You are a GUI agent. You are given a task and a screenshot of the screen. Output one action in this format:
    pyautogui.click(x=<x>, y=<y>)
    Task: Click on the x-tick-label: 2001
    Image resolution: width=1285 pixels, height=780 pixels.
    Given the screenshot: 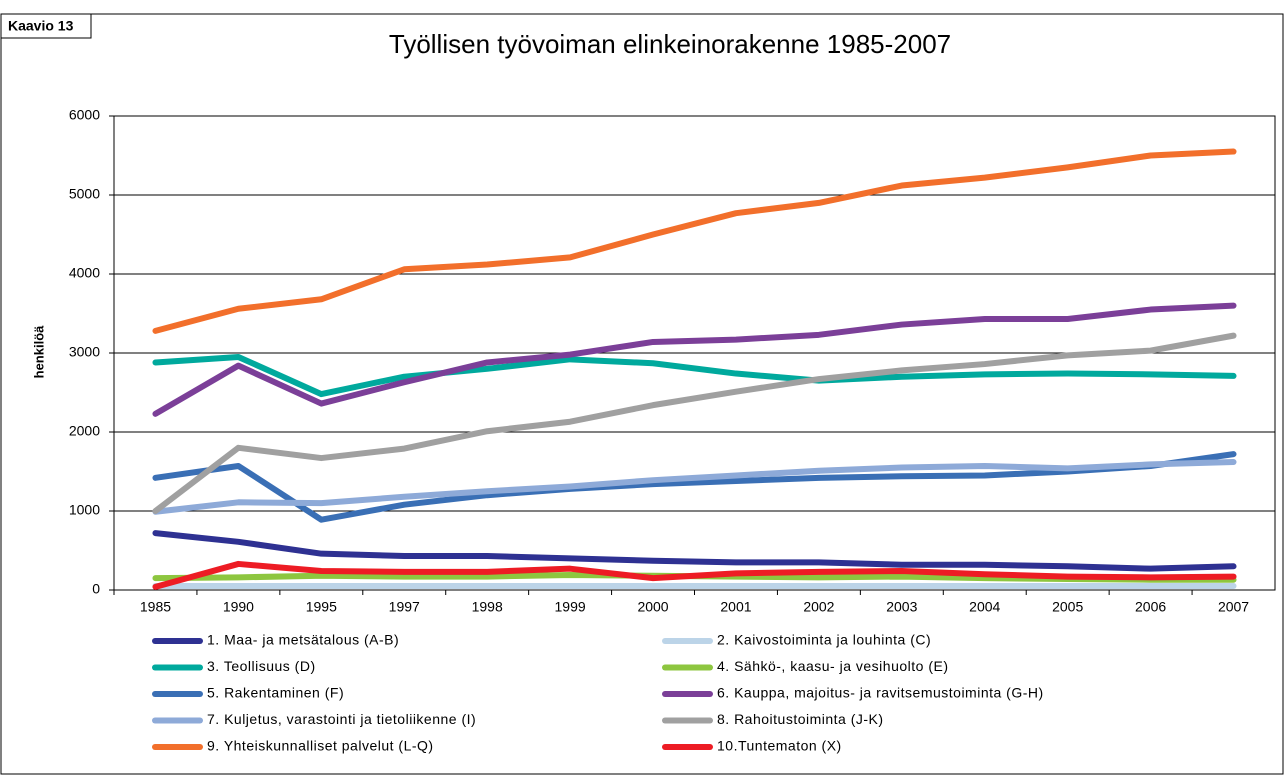 What is the action you would take?
    pyautogui.click(x=735, y=607)
    